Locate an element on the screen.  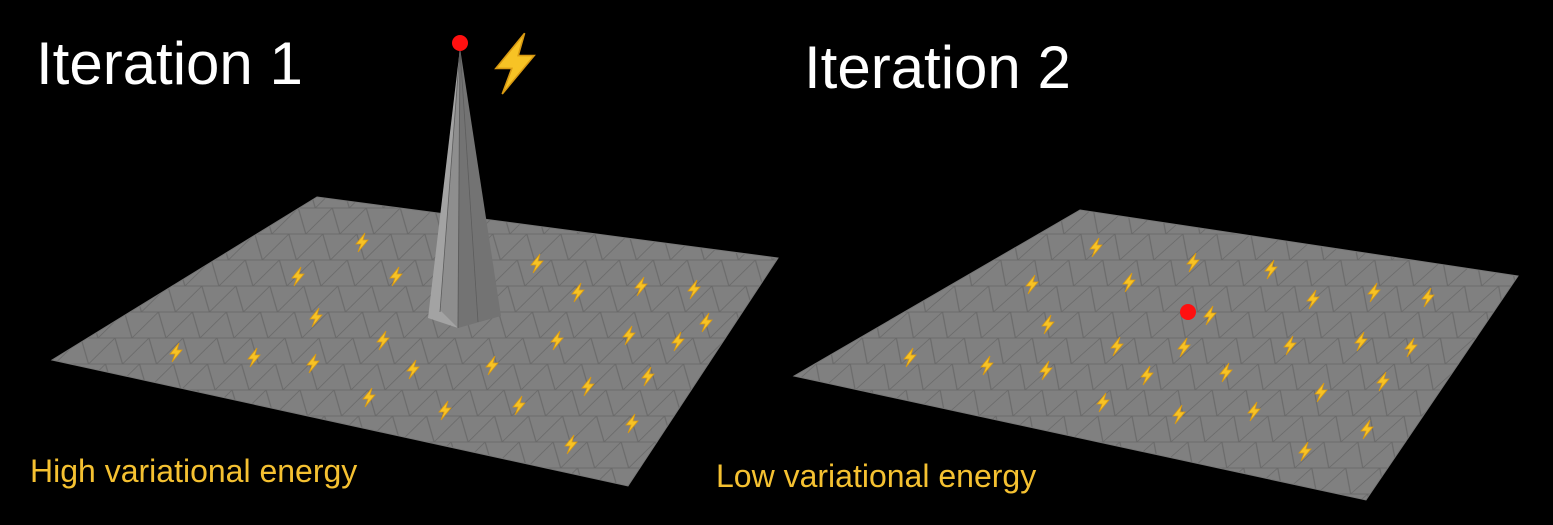
panel-2-caption: Low variational energy is located at coordinates (876, 476).